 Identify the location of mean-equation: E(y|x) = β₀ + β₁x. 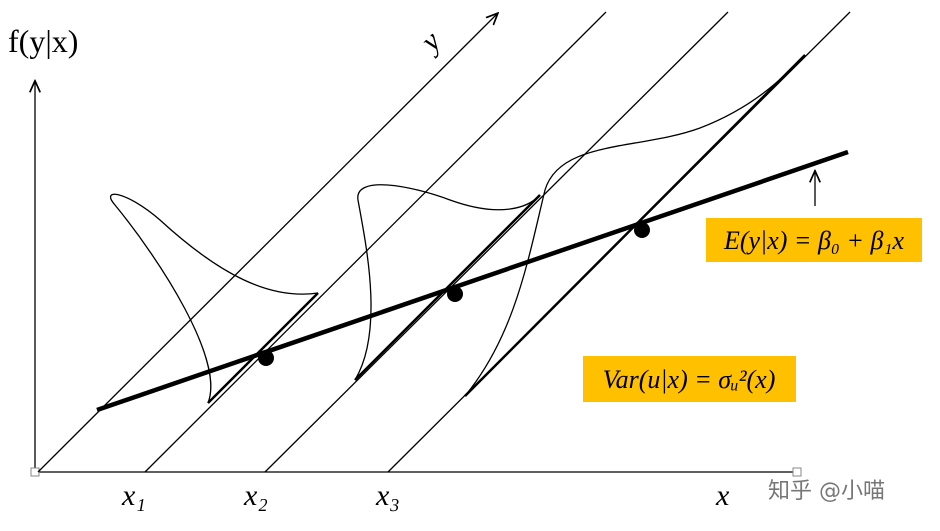
(813, 240).